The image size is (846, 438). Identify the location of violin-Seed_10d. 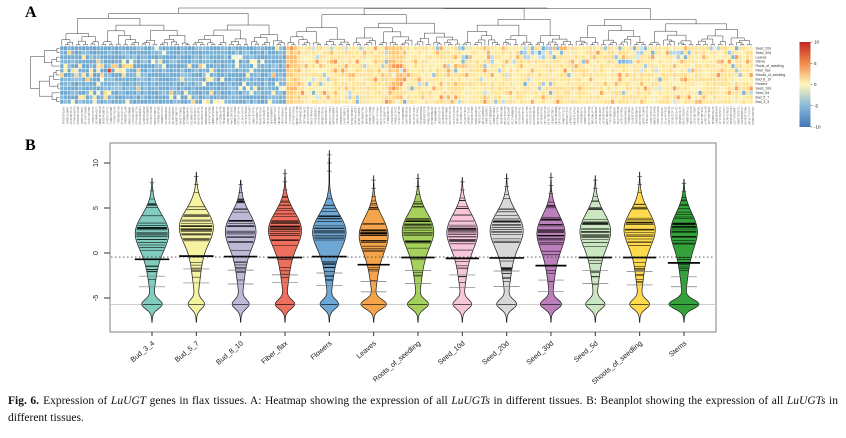
(462, 250).